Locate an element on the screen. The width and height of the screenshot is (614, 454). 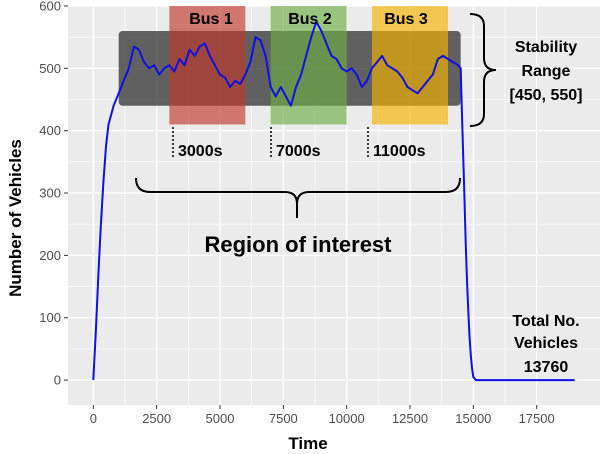
time-label-11000s: 11000s is located at coordinates (399, 151).